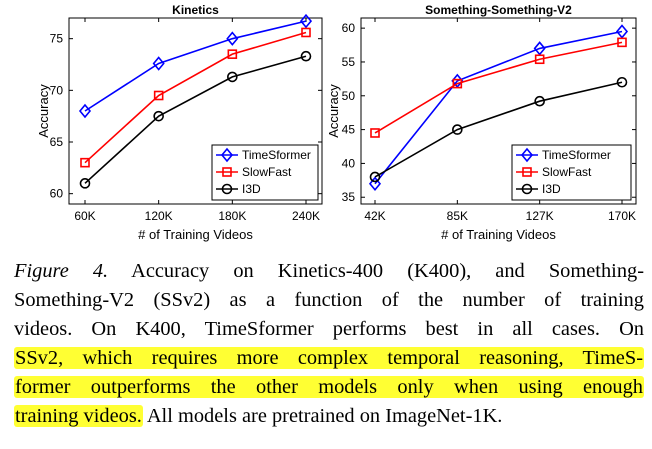 This screenshot has height=449, width=652. What do you see at coordinates (61, 271) in the screenshot?
I see `figure-label: Figure 4.` at bounding box center [61, 271].